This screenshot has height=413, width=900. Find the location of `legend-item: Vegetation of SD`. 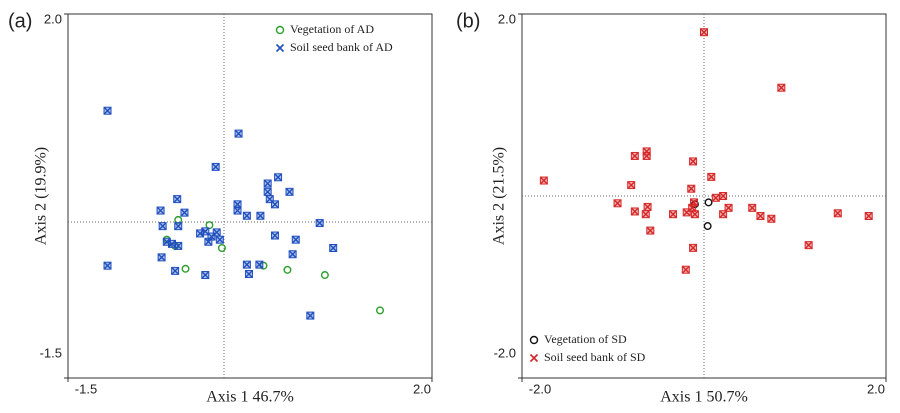

legend-item: Vegetation of SD is located at coordinates (578, 339).